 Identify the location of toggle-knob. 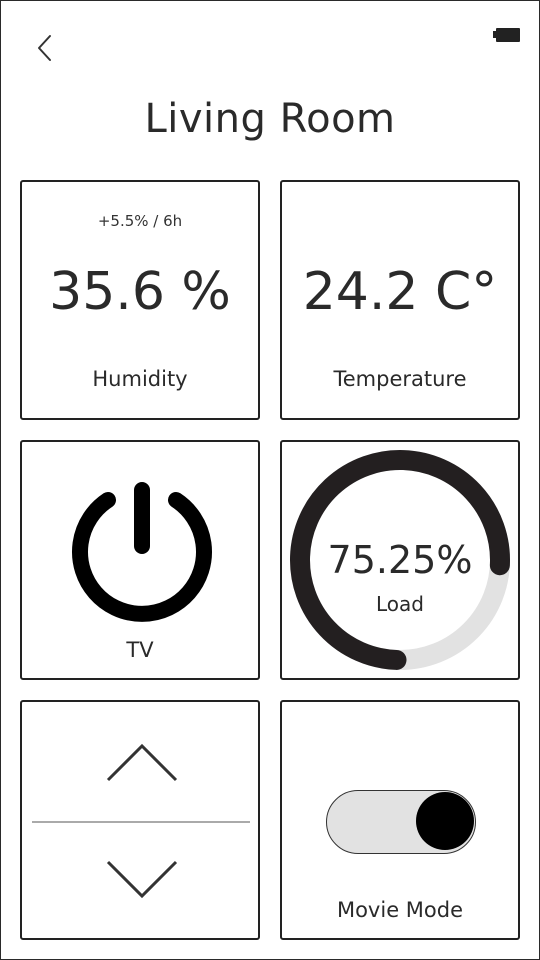
(445, 821).